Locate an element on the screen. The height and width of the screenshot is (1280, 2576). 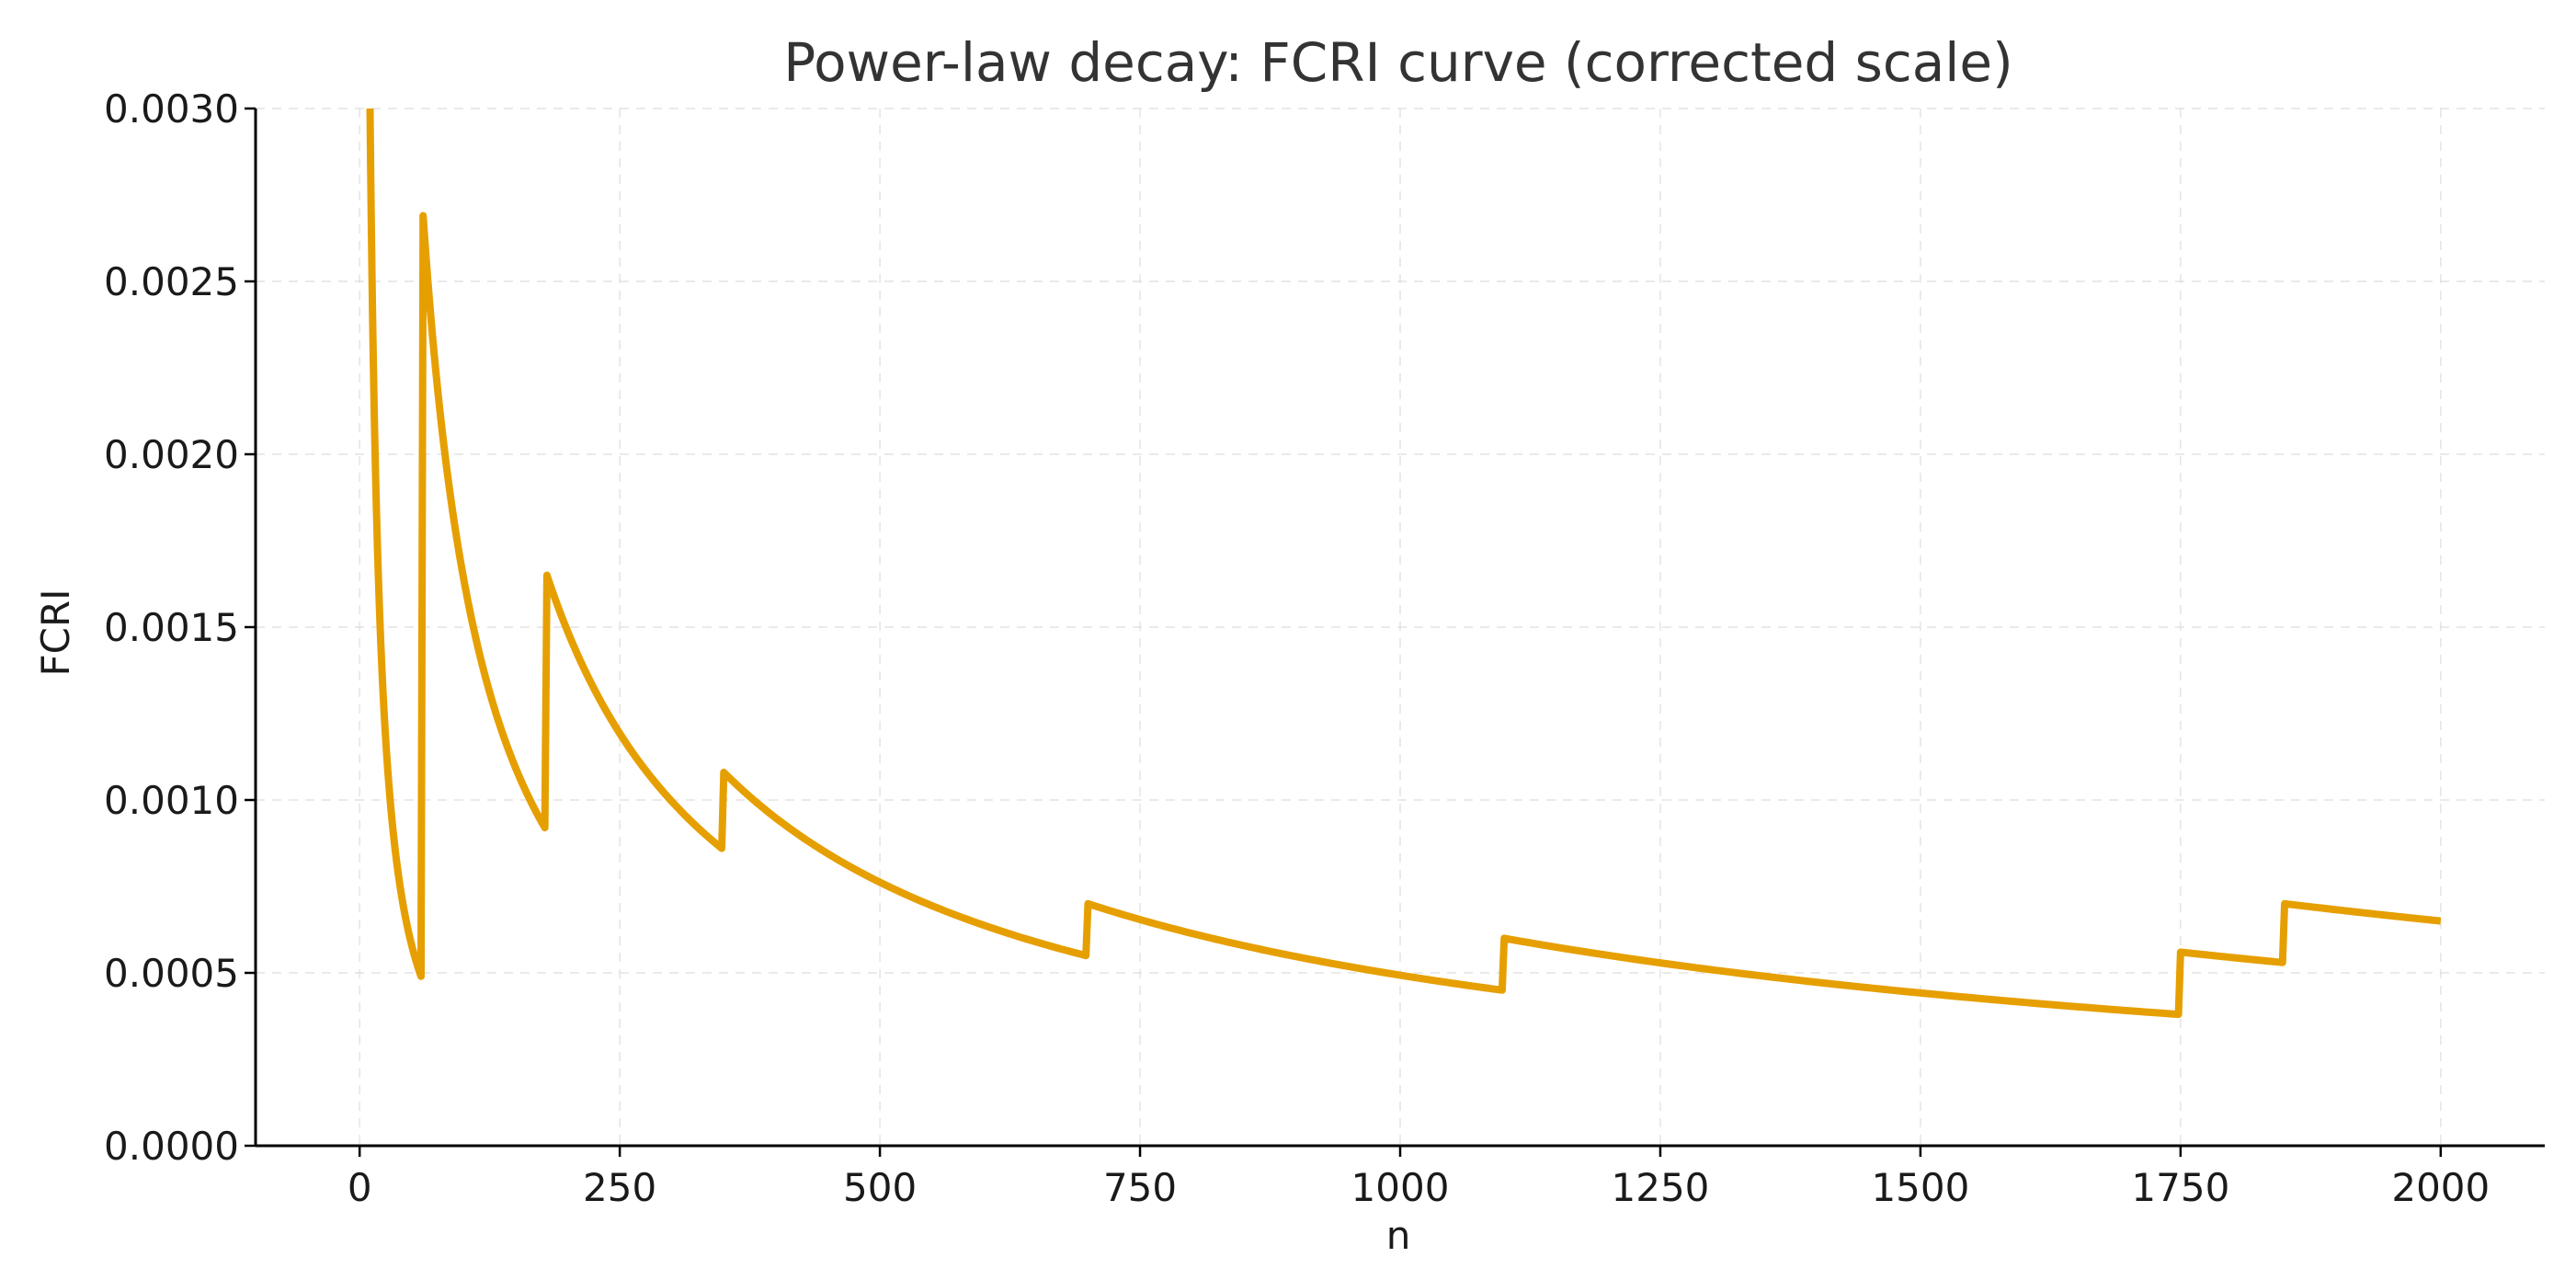
x-axis-label: n is located at coordinates (1398, 1235).